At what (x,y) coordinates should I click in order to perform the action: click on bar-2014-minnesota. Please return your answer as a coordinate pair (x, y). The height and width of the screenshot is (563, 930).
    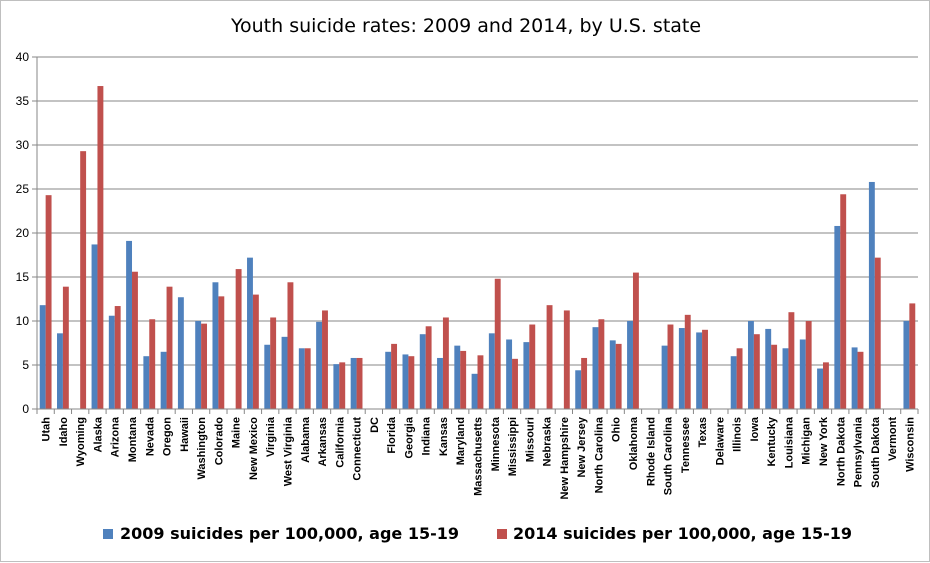
    Looking at the image, I should click on (497, 343).